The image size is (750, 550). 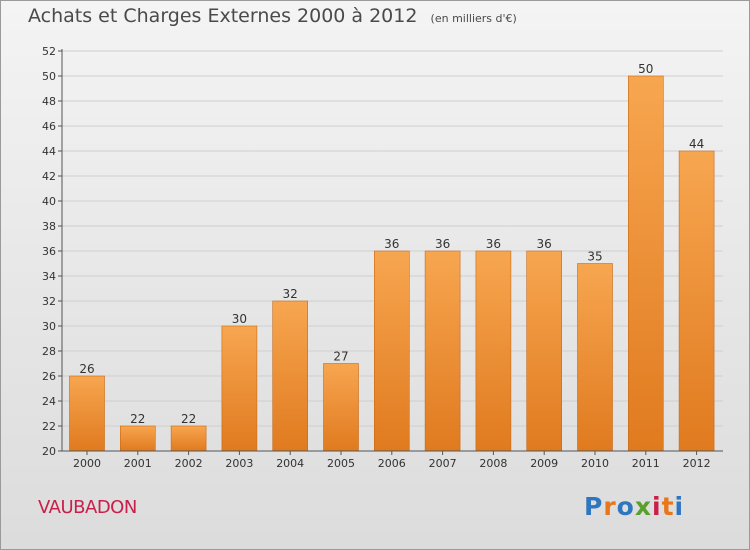 What do you see at coordinates (49, 101) in the screenshot?
I see `y-tick-label: 48` at bounding box center [49, 101].